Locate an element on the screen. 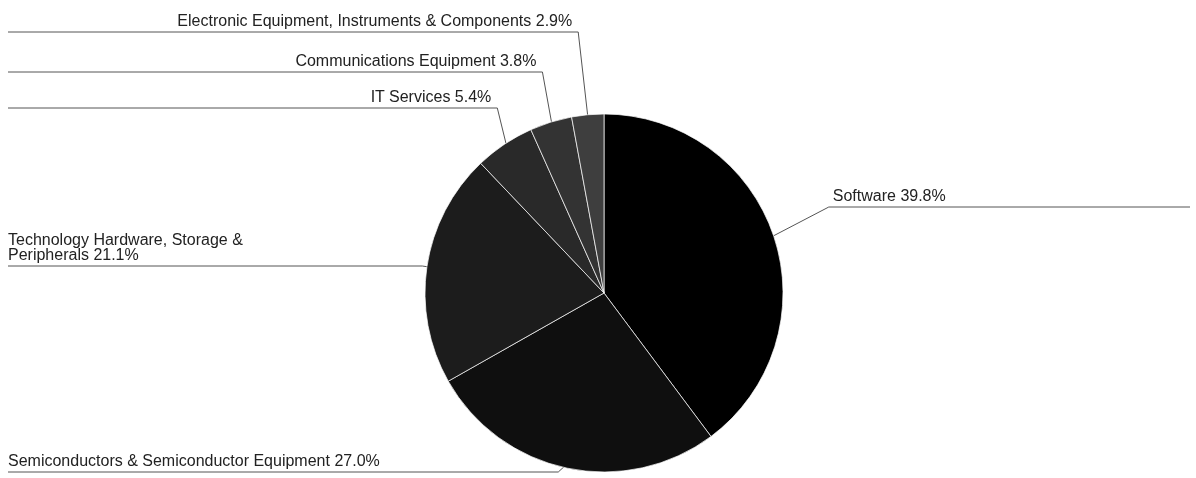  slice-label: Technology Hardware, Storage & Peripherals 21.1% is located at coordinates (126, 247).